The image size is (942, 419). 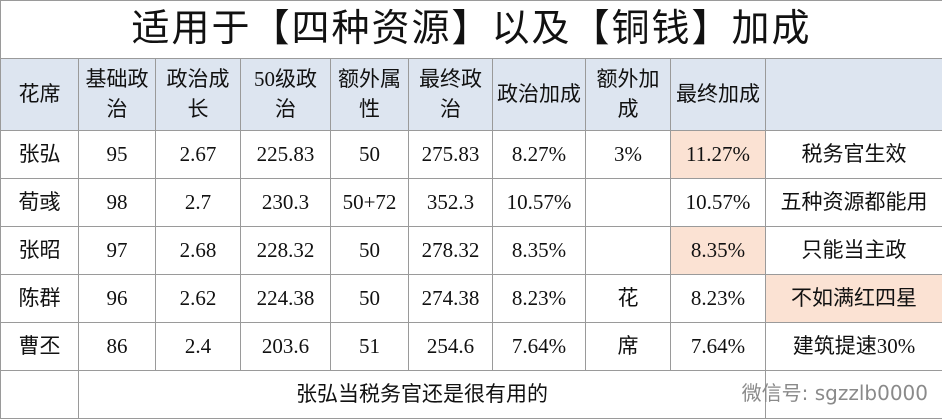 I want to click on header-cell: 花席, so click(x=40, y=95).